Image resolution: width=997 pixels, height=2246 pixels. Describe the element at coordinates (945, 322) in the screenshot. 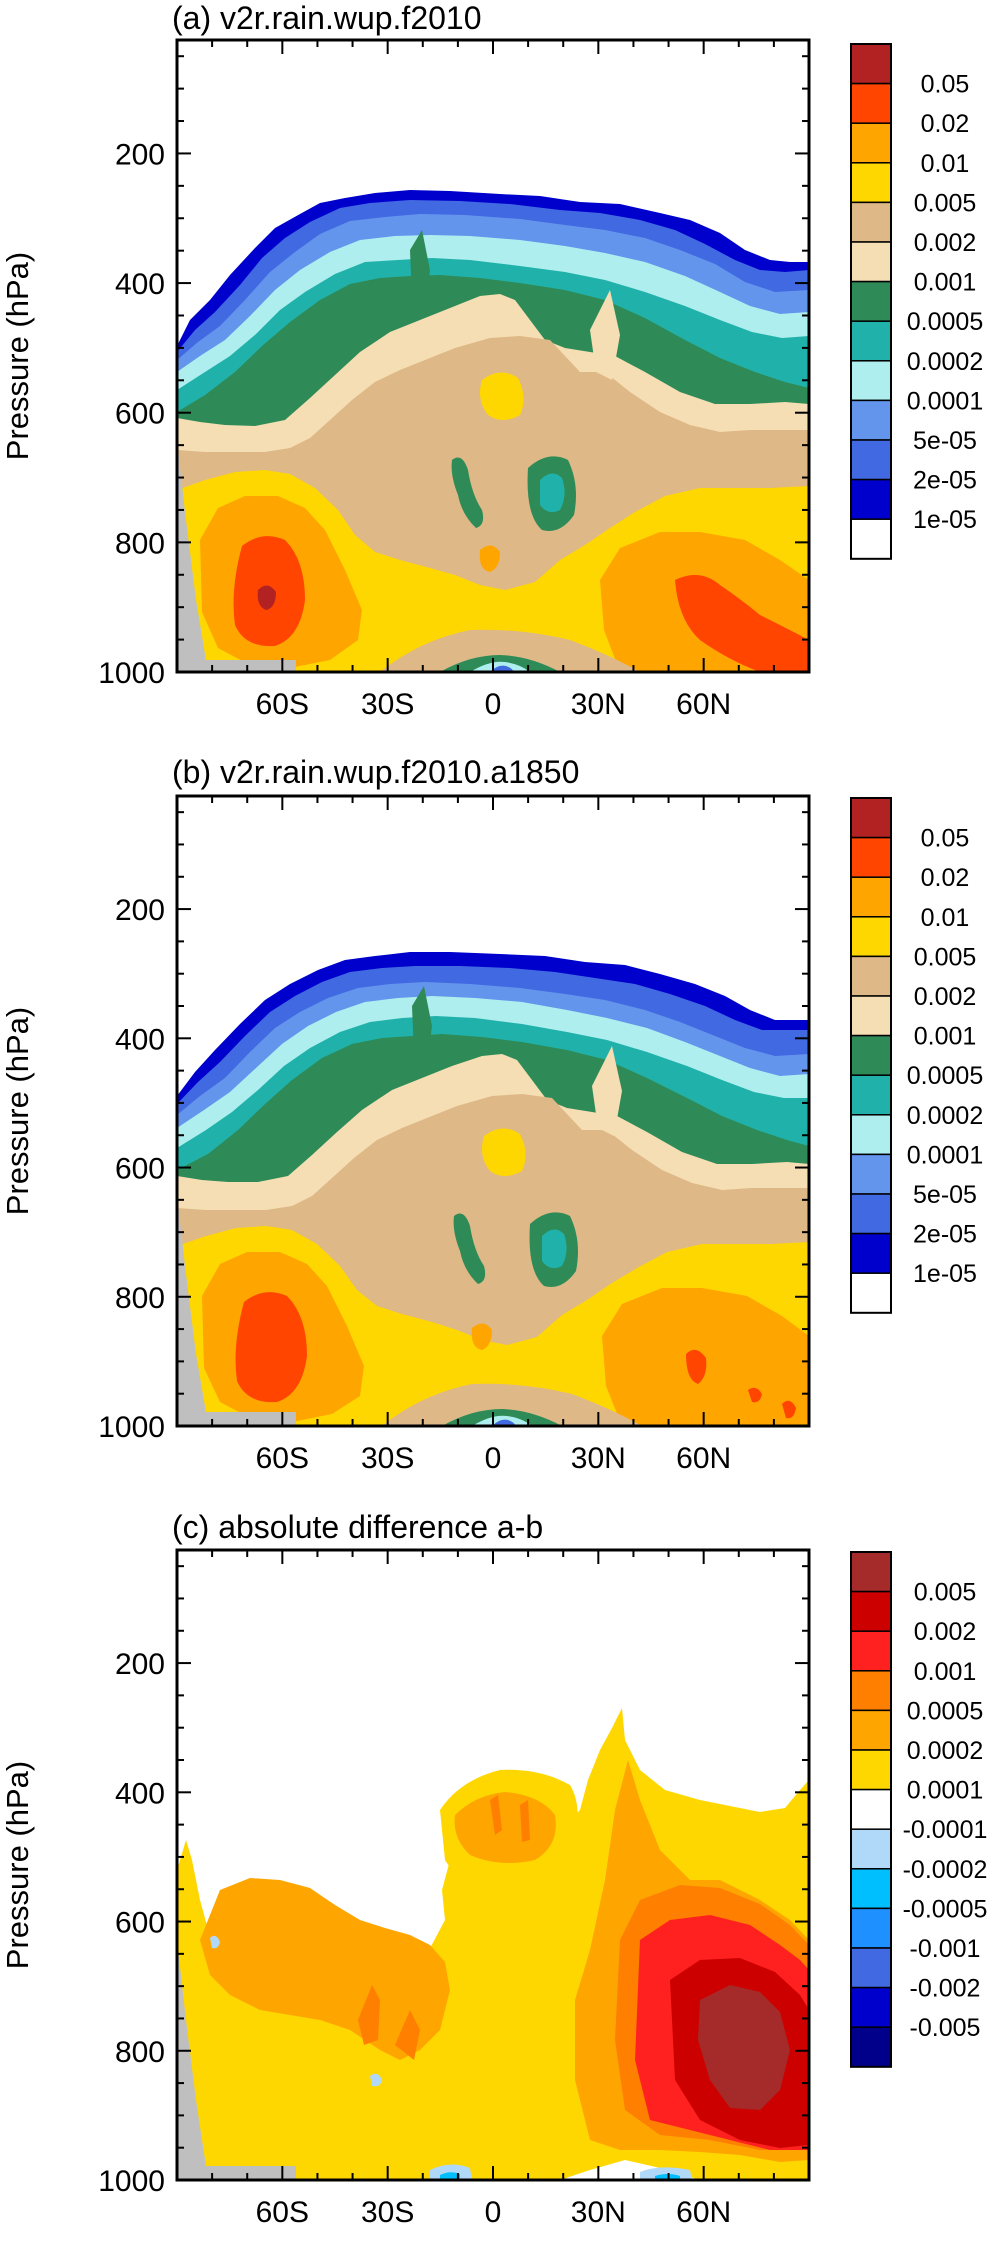

I see `colorbar-label: 0.0005` at that location.